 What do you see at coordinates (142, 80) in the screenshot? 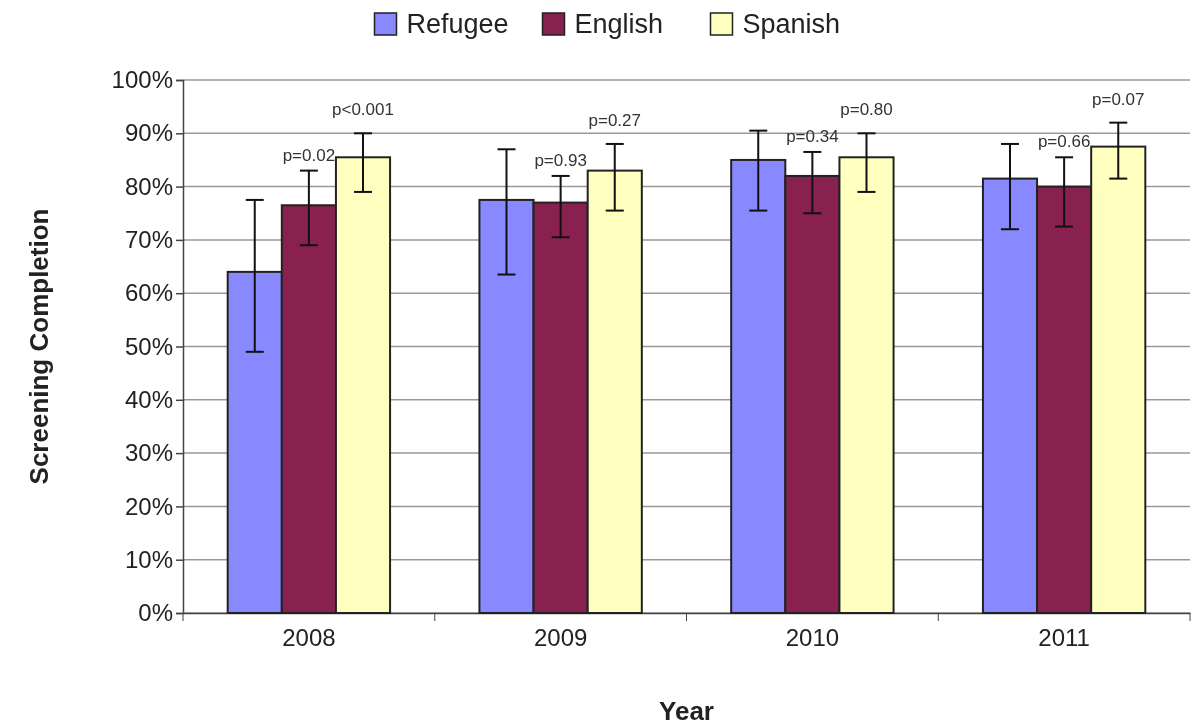
I see `y-tick-label: 100%` at bounding box center [142, 80].